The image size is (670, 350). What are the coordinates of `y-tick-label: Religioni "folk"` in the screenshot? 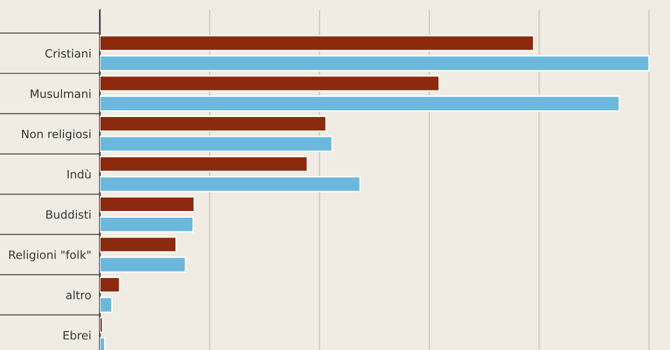 It's located at (49, 256).